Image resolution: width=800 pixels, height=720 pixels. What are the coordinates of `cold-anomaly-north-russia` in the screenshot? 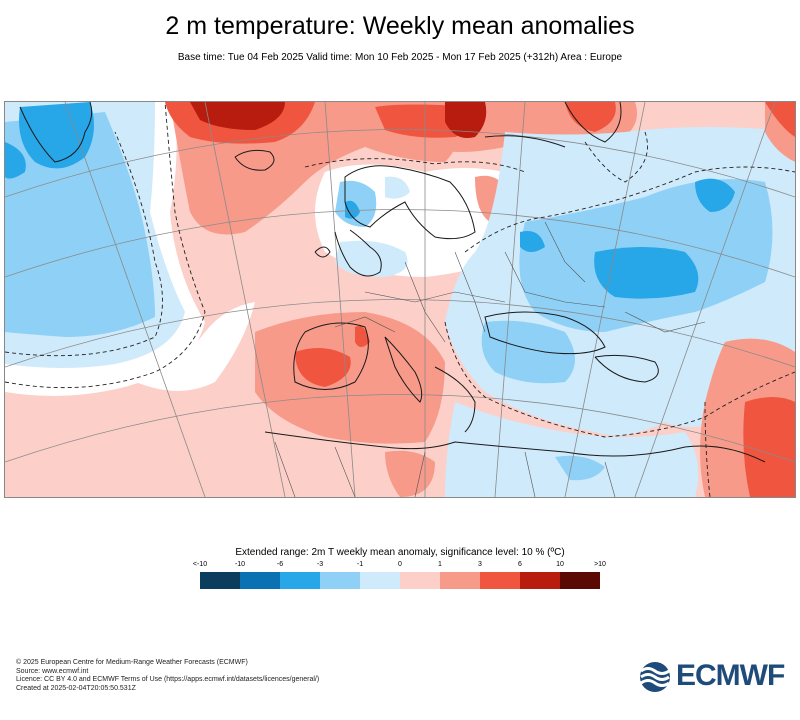 It's located at (715, 195).